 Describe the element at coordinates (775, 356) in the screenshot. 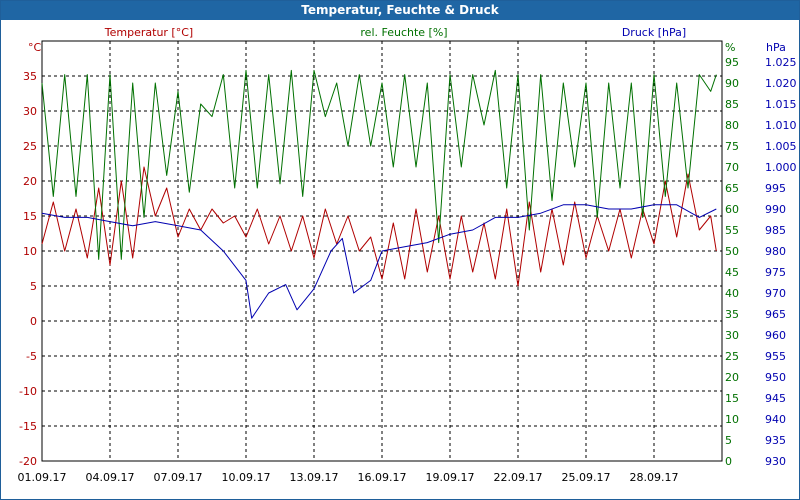

I see `pressure-tick-label: 955` at that location.